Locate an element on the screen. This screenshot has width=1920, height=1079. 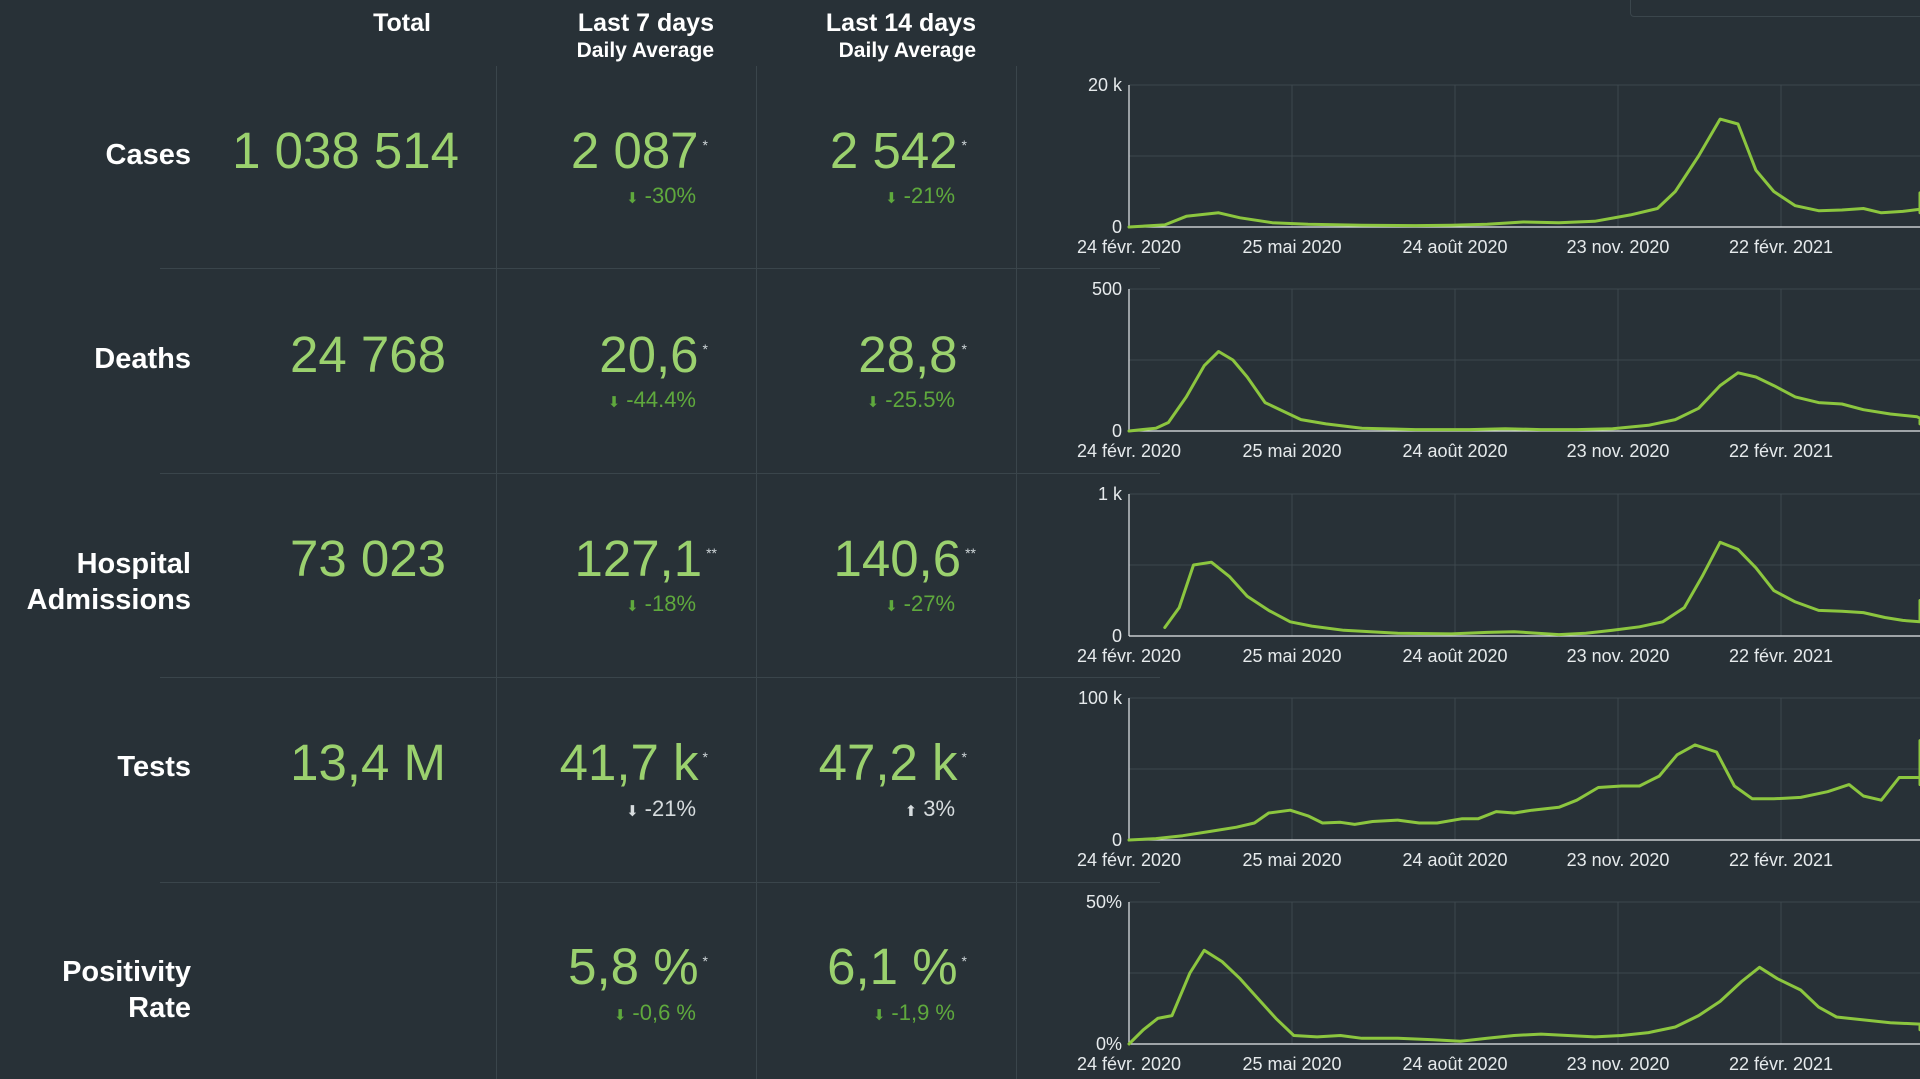
avg7-deaths: 20,6 * is located at coordinates (653, 355).